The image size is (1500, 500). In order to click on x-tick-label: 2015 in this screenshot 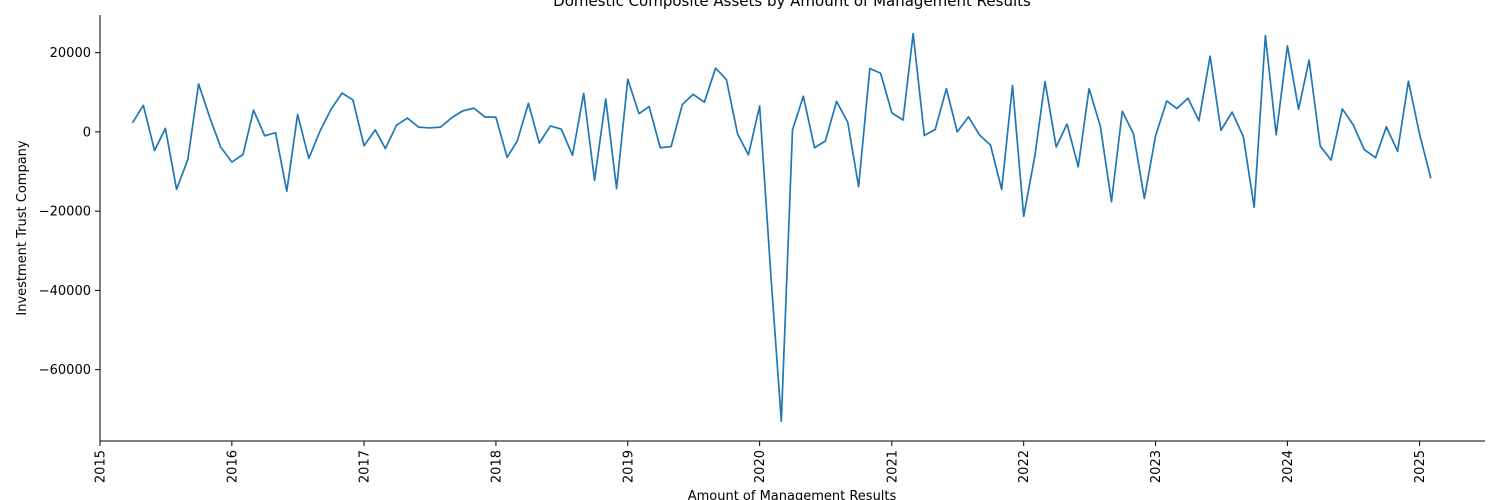, I will do `click(101, 466)`.